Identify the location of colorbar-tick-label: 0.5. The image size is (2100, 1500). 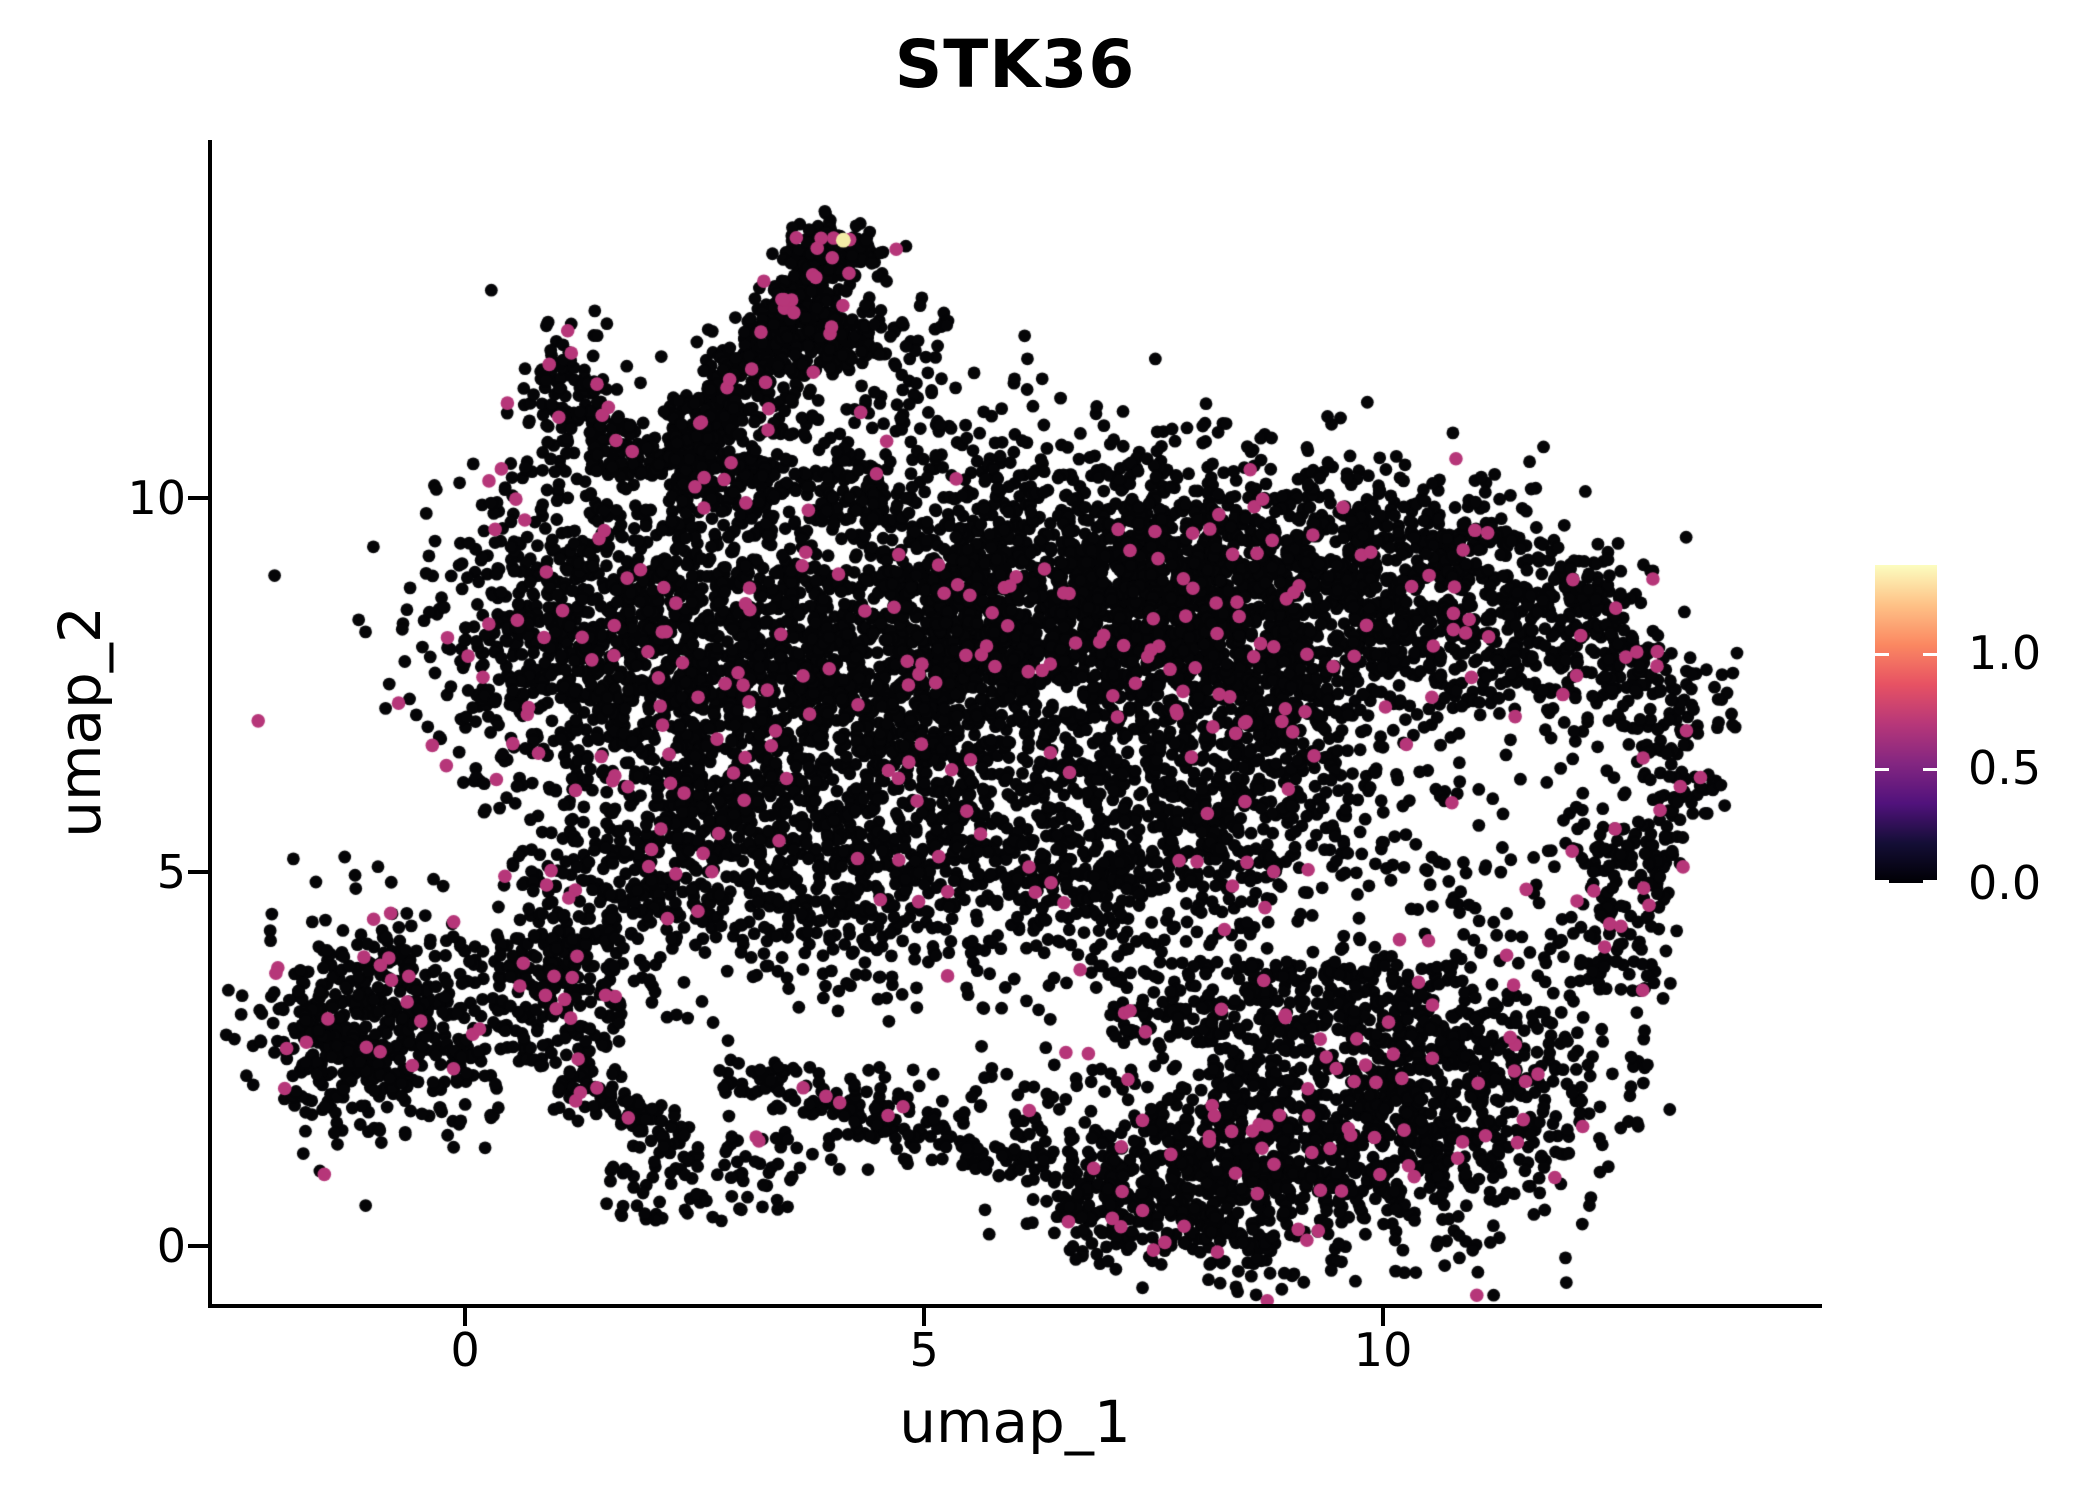
(2005, 767).